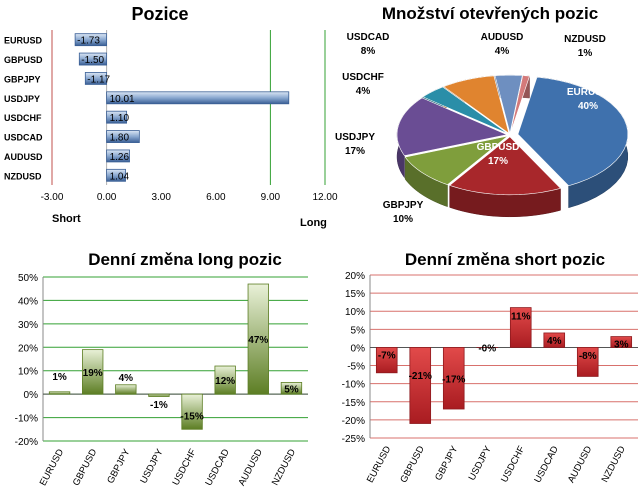 This screenshot has width=643, height=490. I want to click on value-label-usdjpy: 10.01, so click(122, 99).